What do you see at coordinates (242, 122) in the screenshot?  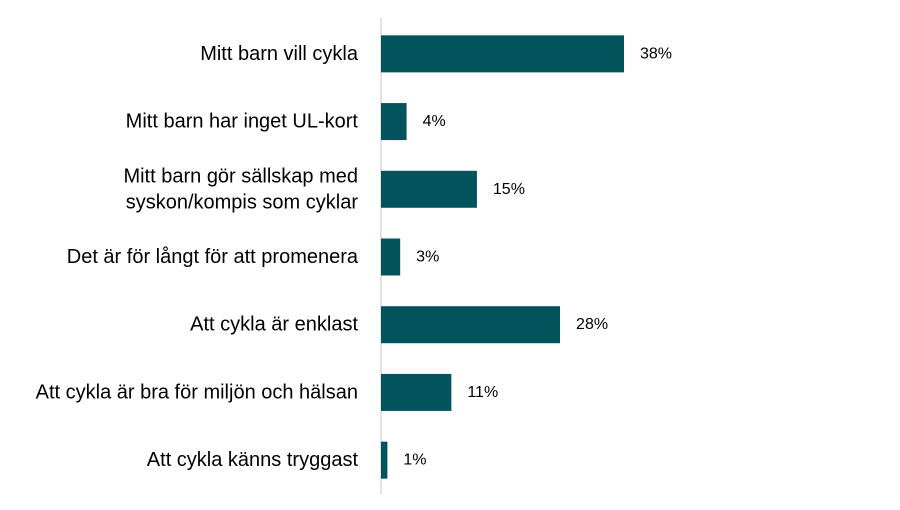 I see `category-label-2: Mitt barn har inget UL-kort` at bounding box center [242, 122].